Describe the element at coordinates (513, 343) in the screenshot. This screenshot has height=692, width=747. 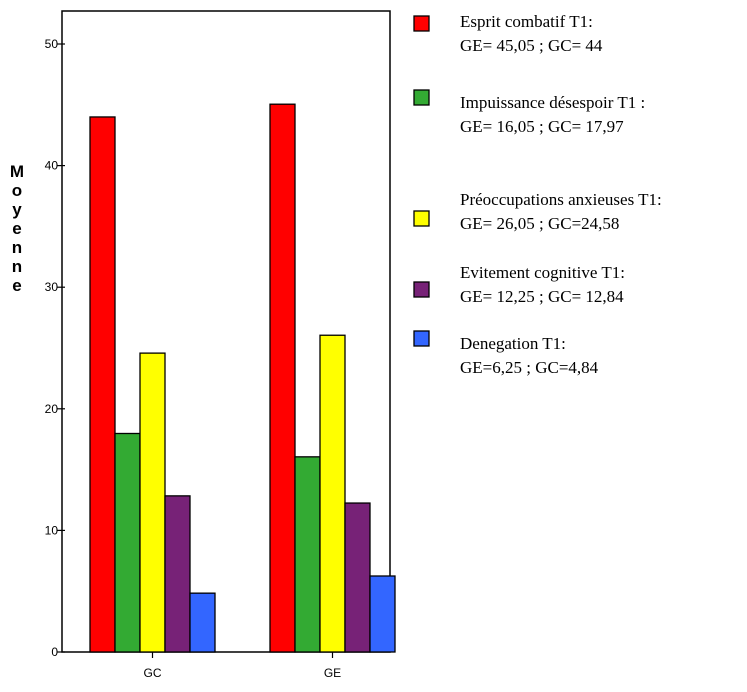
I see `legend-label-5: Denegation T1:` at that location.